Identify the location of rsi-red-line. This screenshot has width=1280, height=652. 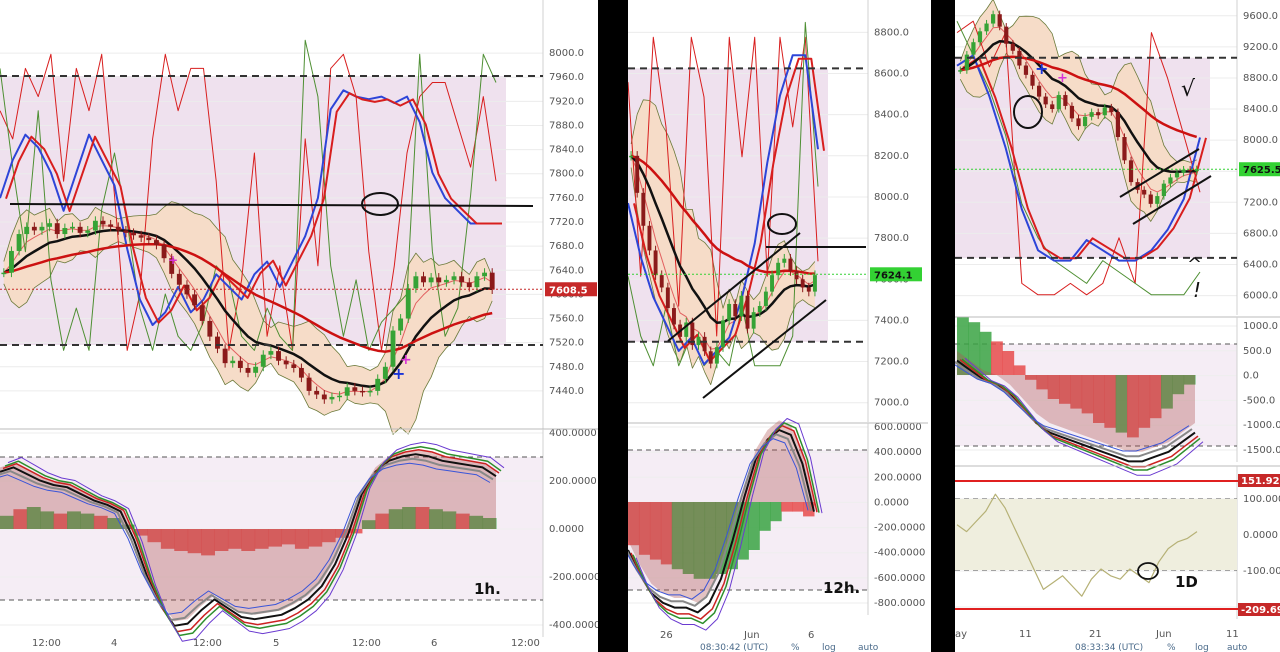
(1084, 158).